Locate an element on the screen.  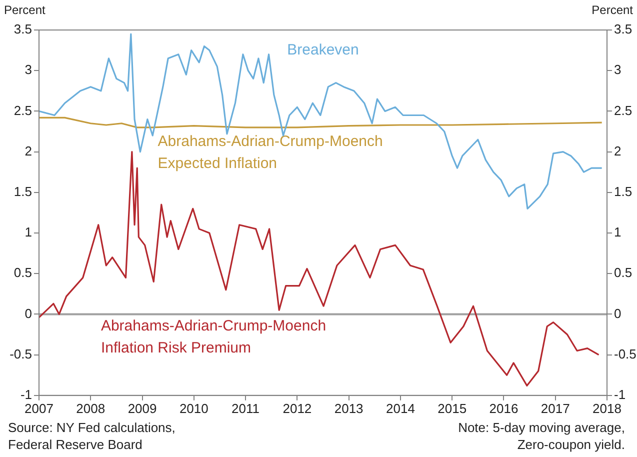
x-tick-label: 2013 is located at coordinates (349, 408).